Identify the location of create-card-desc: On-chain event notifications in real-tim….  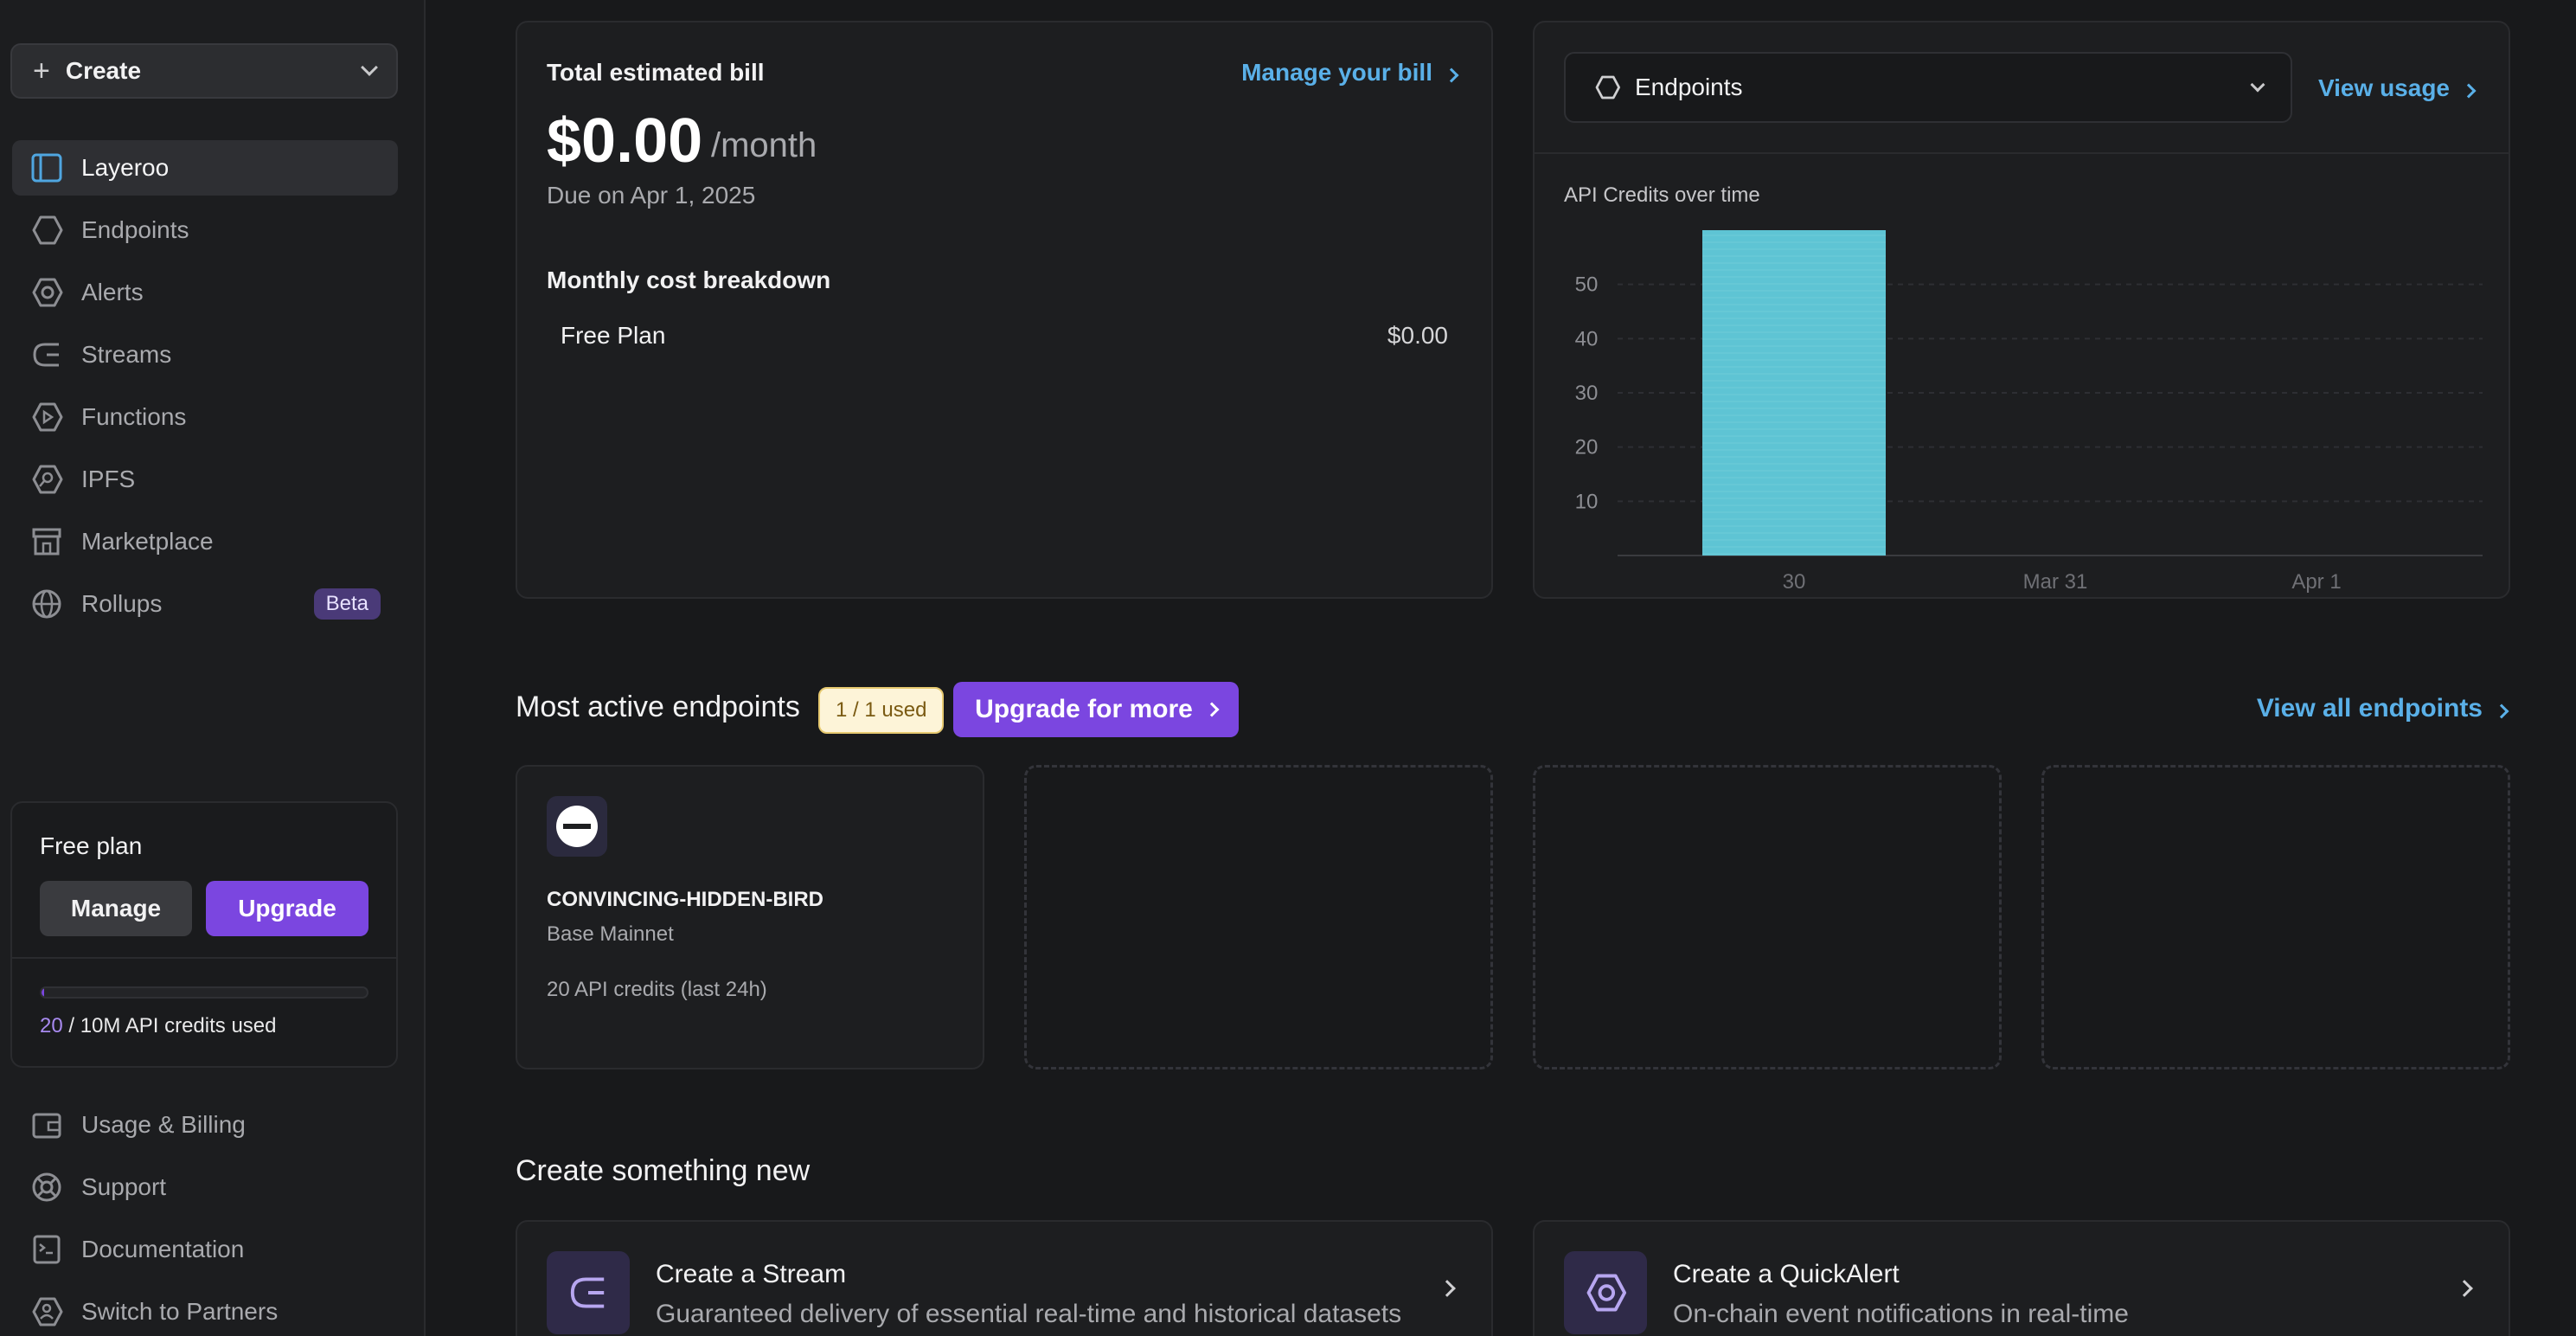
(1901, 1314).